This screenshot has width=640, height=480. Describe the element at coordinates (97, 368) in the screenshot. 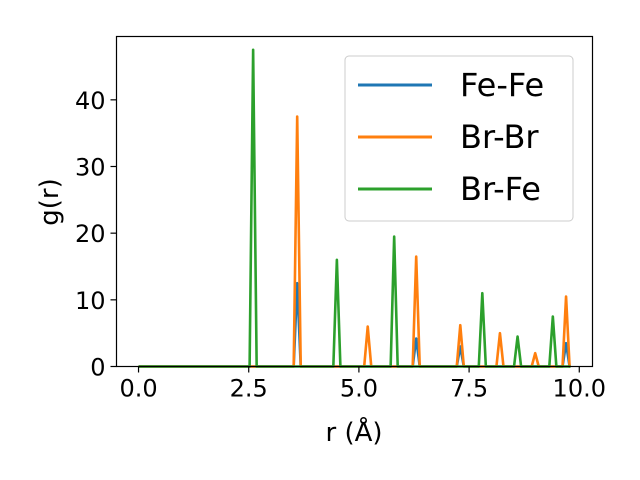

I see `y-tick-label: 0` at that location.